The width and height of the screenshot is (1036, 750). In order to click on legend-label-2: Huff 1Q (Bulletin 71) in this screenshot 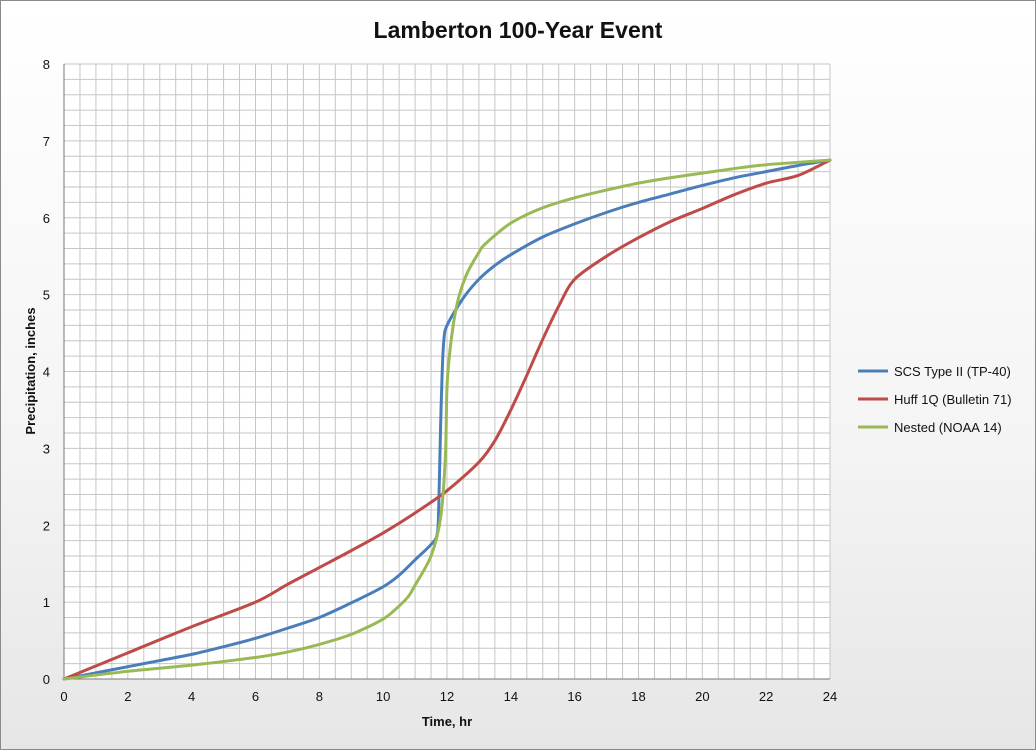, I will do `click(953, 399)`.